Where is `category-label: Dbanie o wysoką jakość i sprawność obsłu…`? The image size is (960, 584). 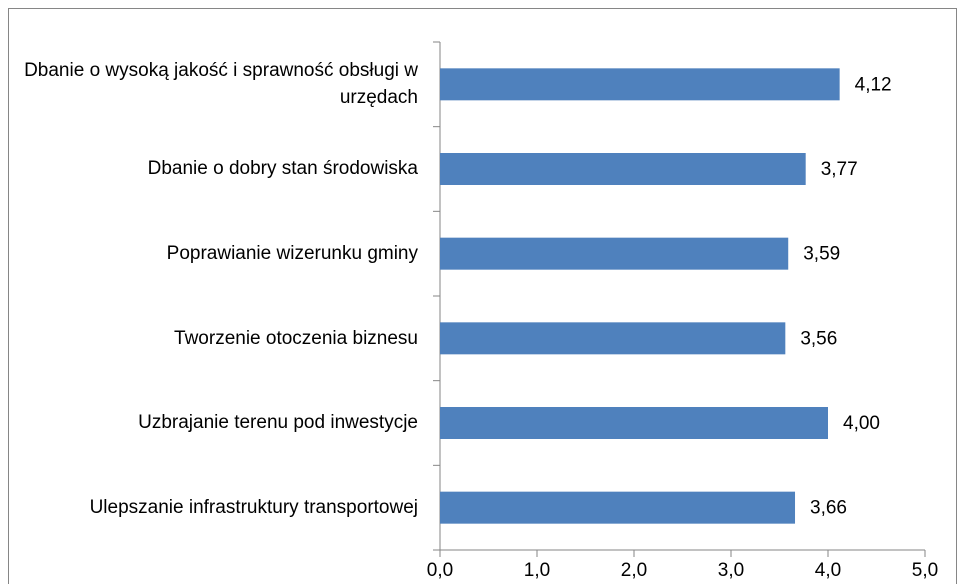 category-label: Dbanie o wysoką jakość i sprawność obsłu… is located at coordinates (221, 84).